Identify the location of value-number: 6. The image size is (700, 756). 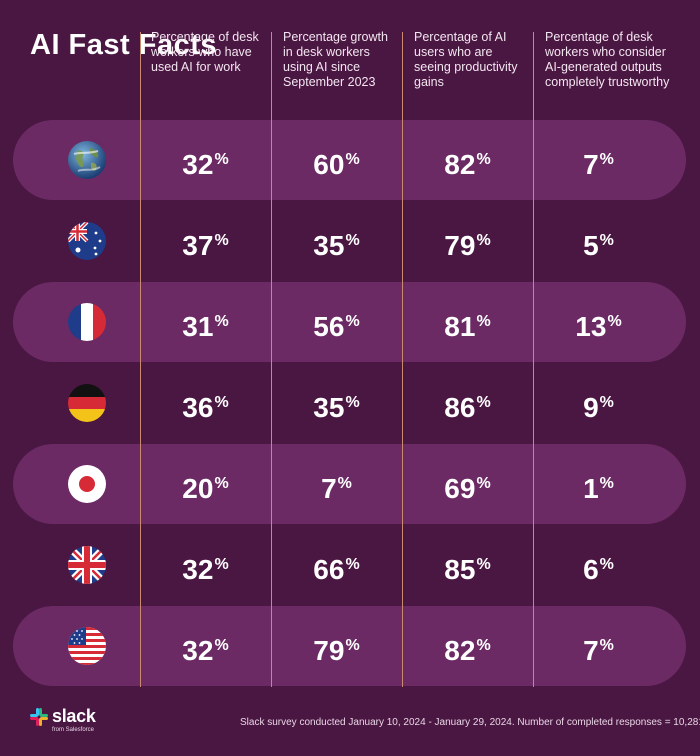
(591, 569).